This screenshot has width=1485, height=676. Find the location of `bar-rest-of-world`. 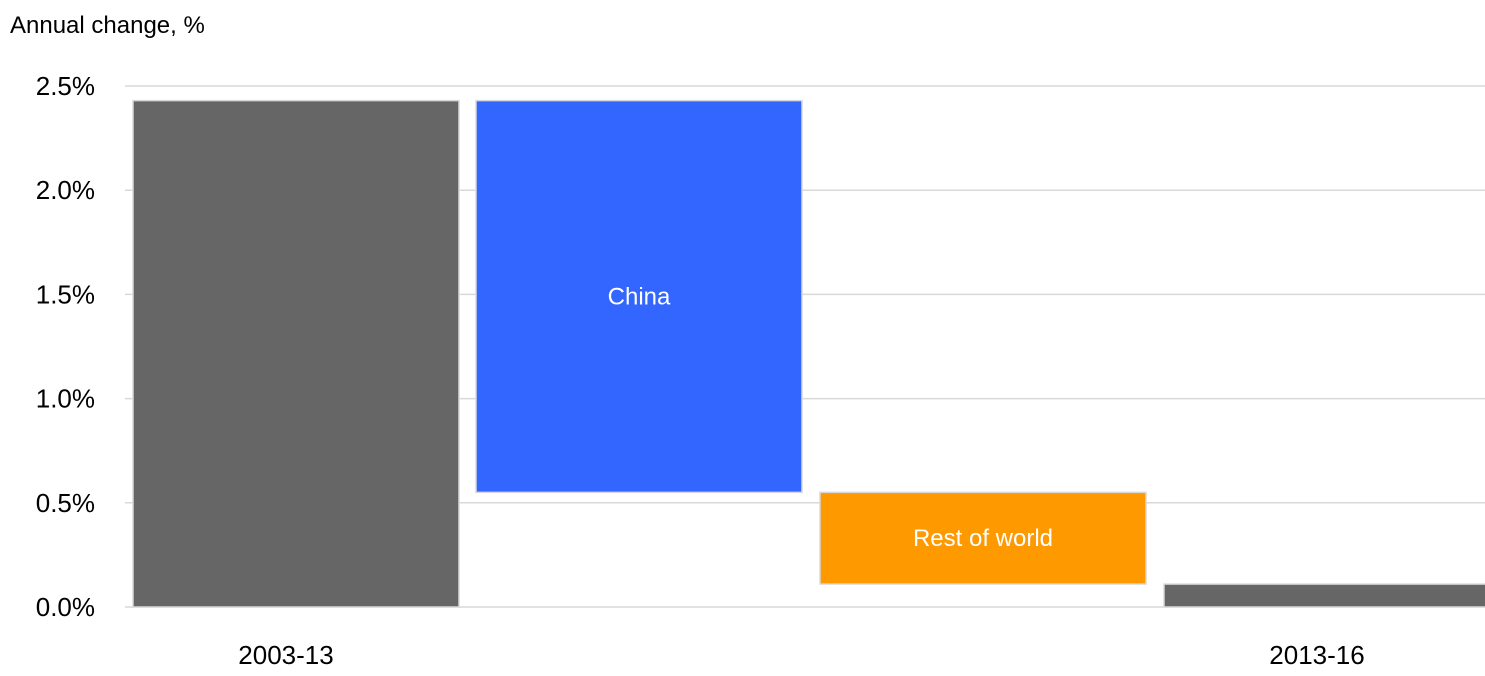

bar-rest-of-world is located at coordinates (983, 538).